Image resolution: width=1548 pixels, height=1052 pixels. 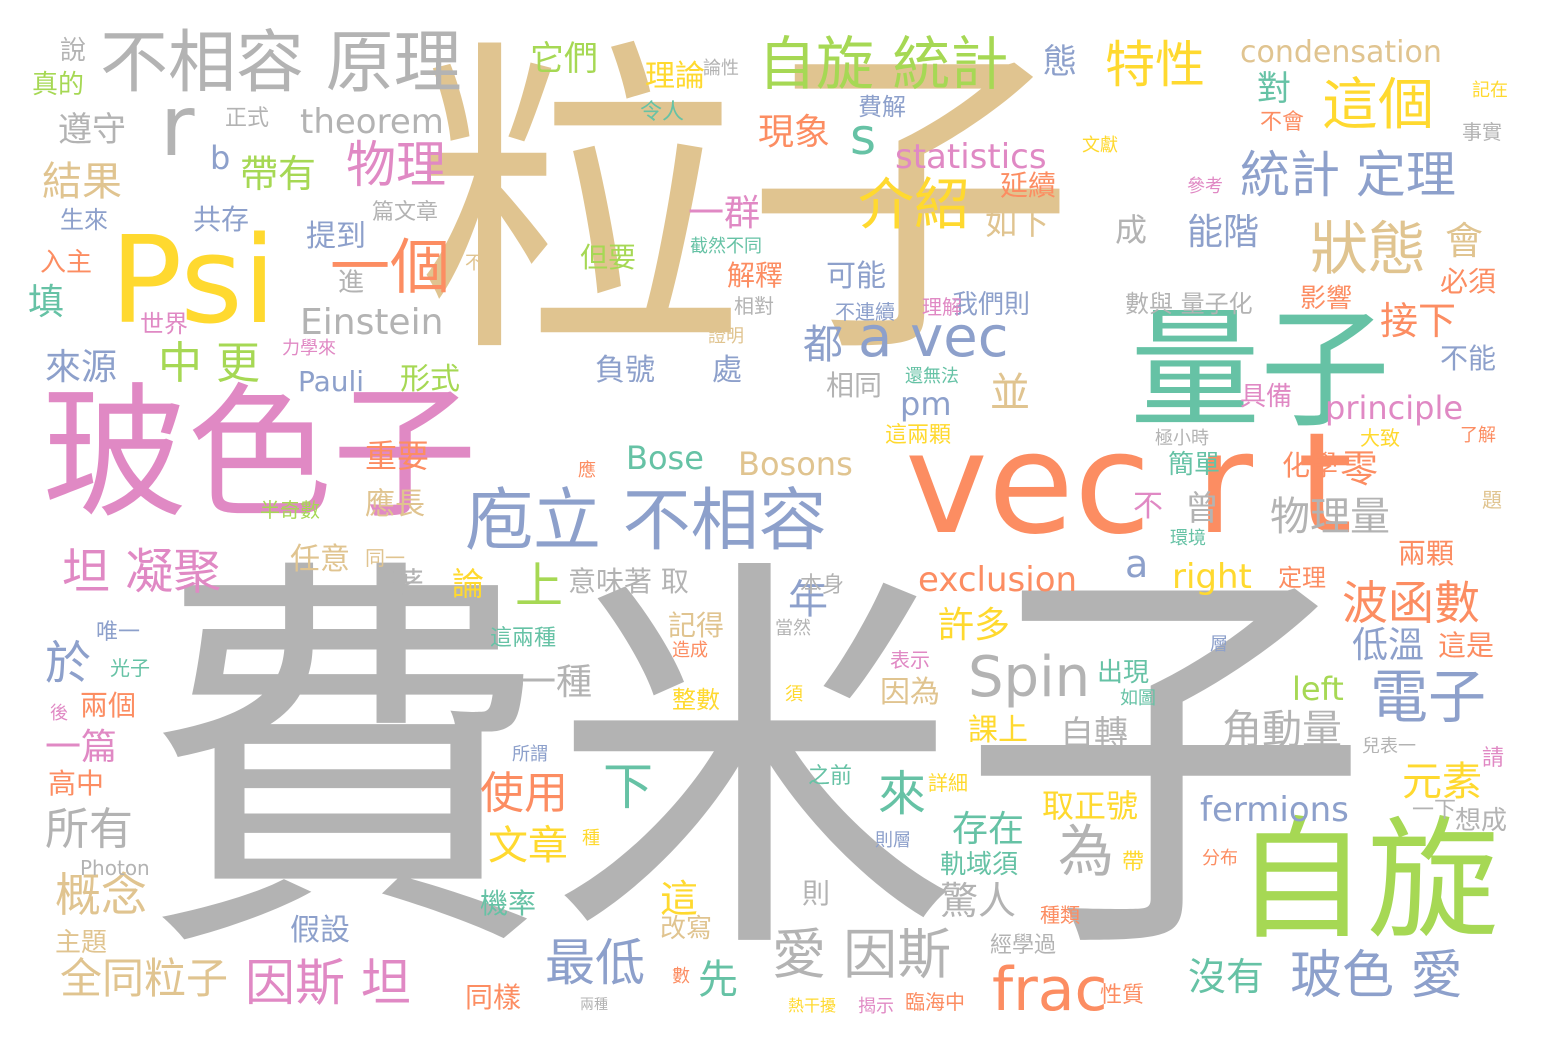 What do you see at coordinates (73, 51) in the screenshot?
I see `word: 說` at bounding box center [73, 51].